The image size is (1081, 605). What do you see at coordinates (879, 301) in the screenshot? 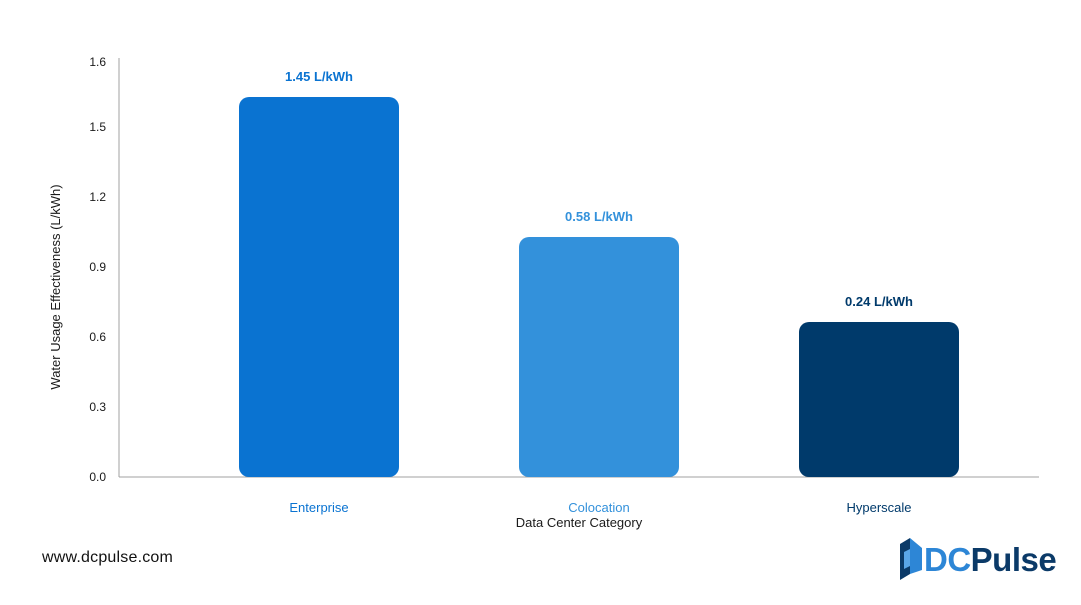
I see `data-label: 0.24 L/kWh` at bounding box center [879, 301].